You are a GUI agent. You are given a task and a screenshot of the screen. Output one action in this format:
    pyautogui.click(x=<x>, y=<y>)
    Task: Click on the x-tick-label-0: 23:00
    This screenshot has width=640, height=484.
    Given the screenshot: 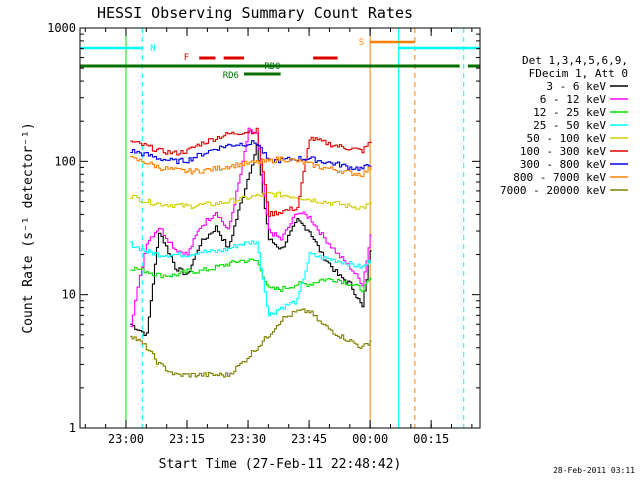 What is the action you would take?
    pyautogui.click(x=126, y=439)
    